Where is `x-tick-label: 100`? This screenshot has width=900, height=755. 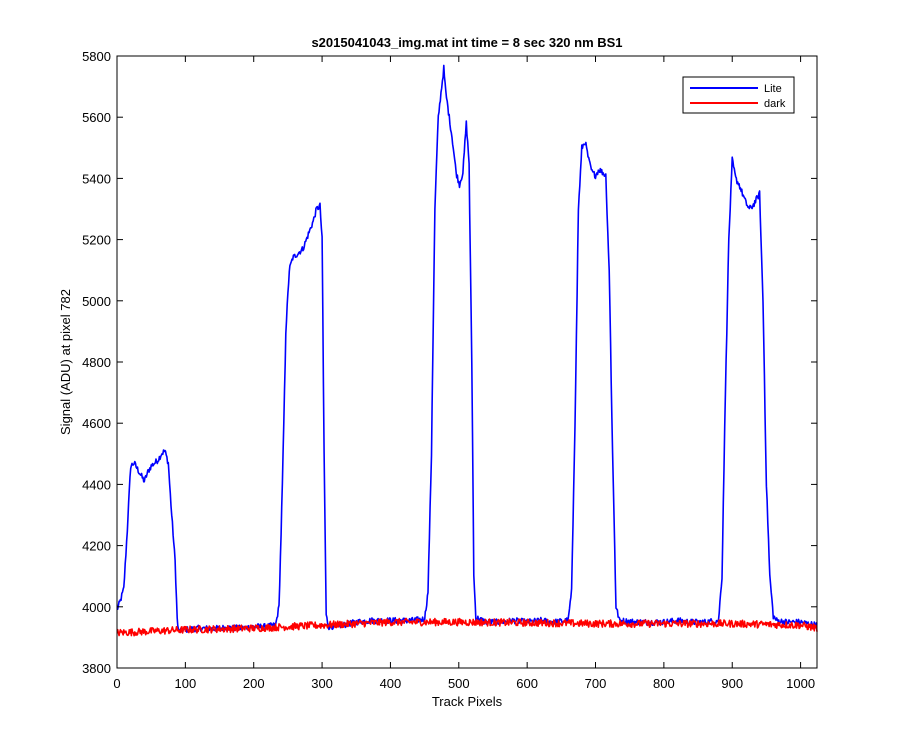
x-tick-label: 100 is located at coordinates (186, 683).